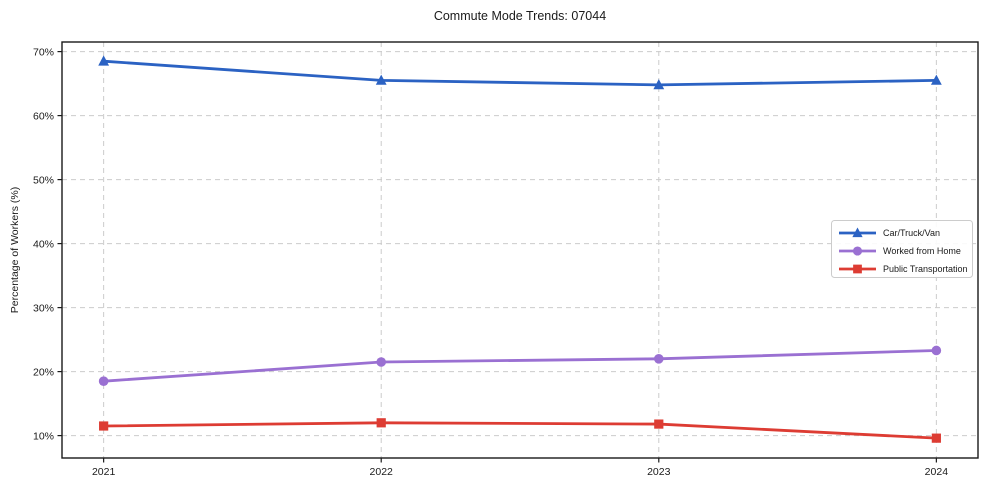 Image resolution: width=990 pixels, height=490 pixels. What do you see at coordinates (43, 372) in the screenshot?
I see `y-tick-label: 20%` at bounding box center [43, 372].